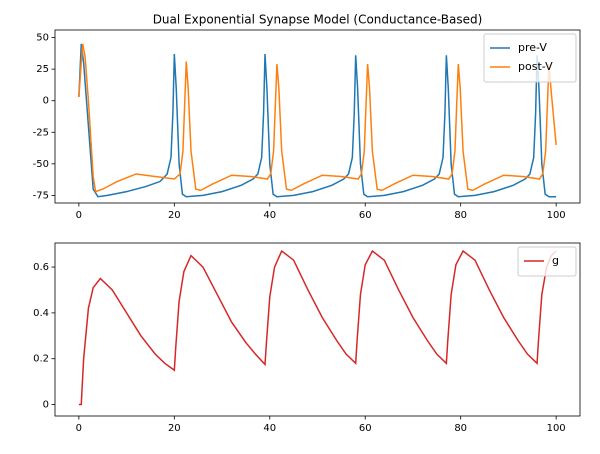  What do you see at coordinates (41, 313) in the screenshot?
I see `y-tick-label: 0.4` at bounding box center [41, 313].